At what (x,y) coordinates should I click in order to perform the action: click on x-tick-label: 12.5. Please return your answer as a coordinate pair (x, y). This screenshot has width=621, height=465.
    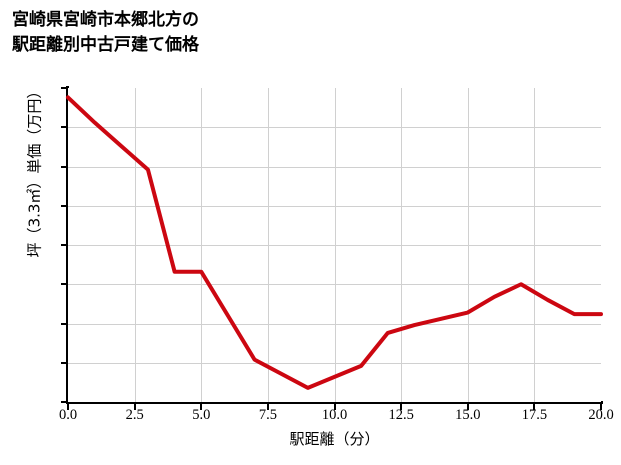
    Looking at the image, I should click on (401, 415).